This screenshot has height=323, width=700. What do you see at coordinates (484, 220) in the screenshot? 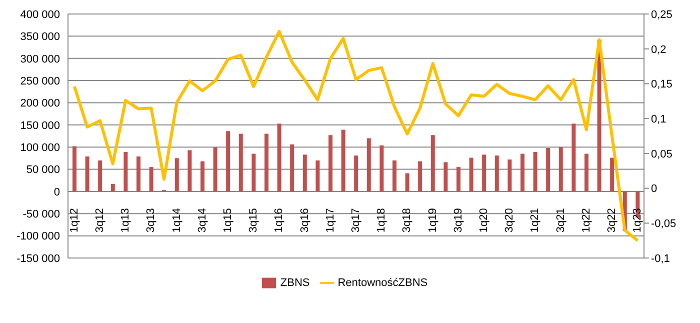
I see `x-tick-label: 1q20` at bounding box center [484, 220].